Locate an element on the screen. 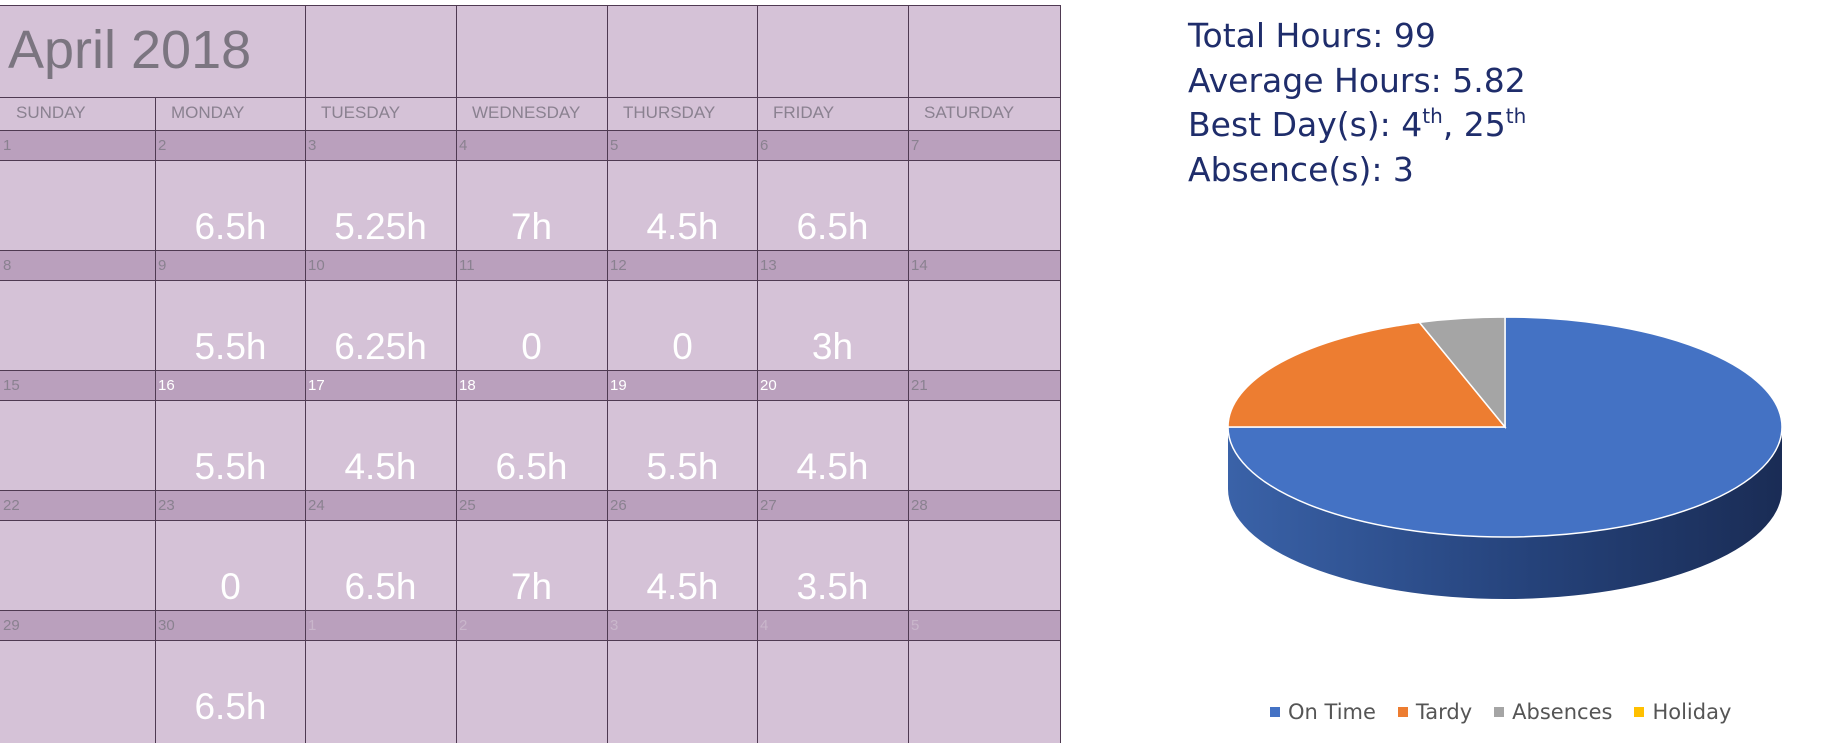  day-name-tuesday: TUESDAY is located at coordinates (361, 112).